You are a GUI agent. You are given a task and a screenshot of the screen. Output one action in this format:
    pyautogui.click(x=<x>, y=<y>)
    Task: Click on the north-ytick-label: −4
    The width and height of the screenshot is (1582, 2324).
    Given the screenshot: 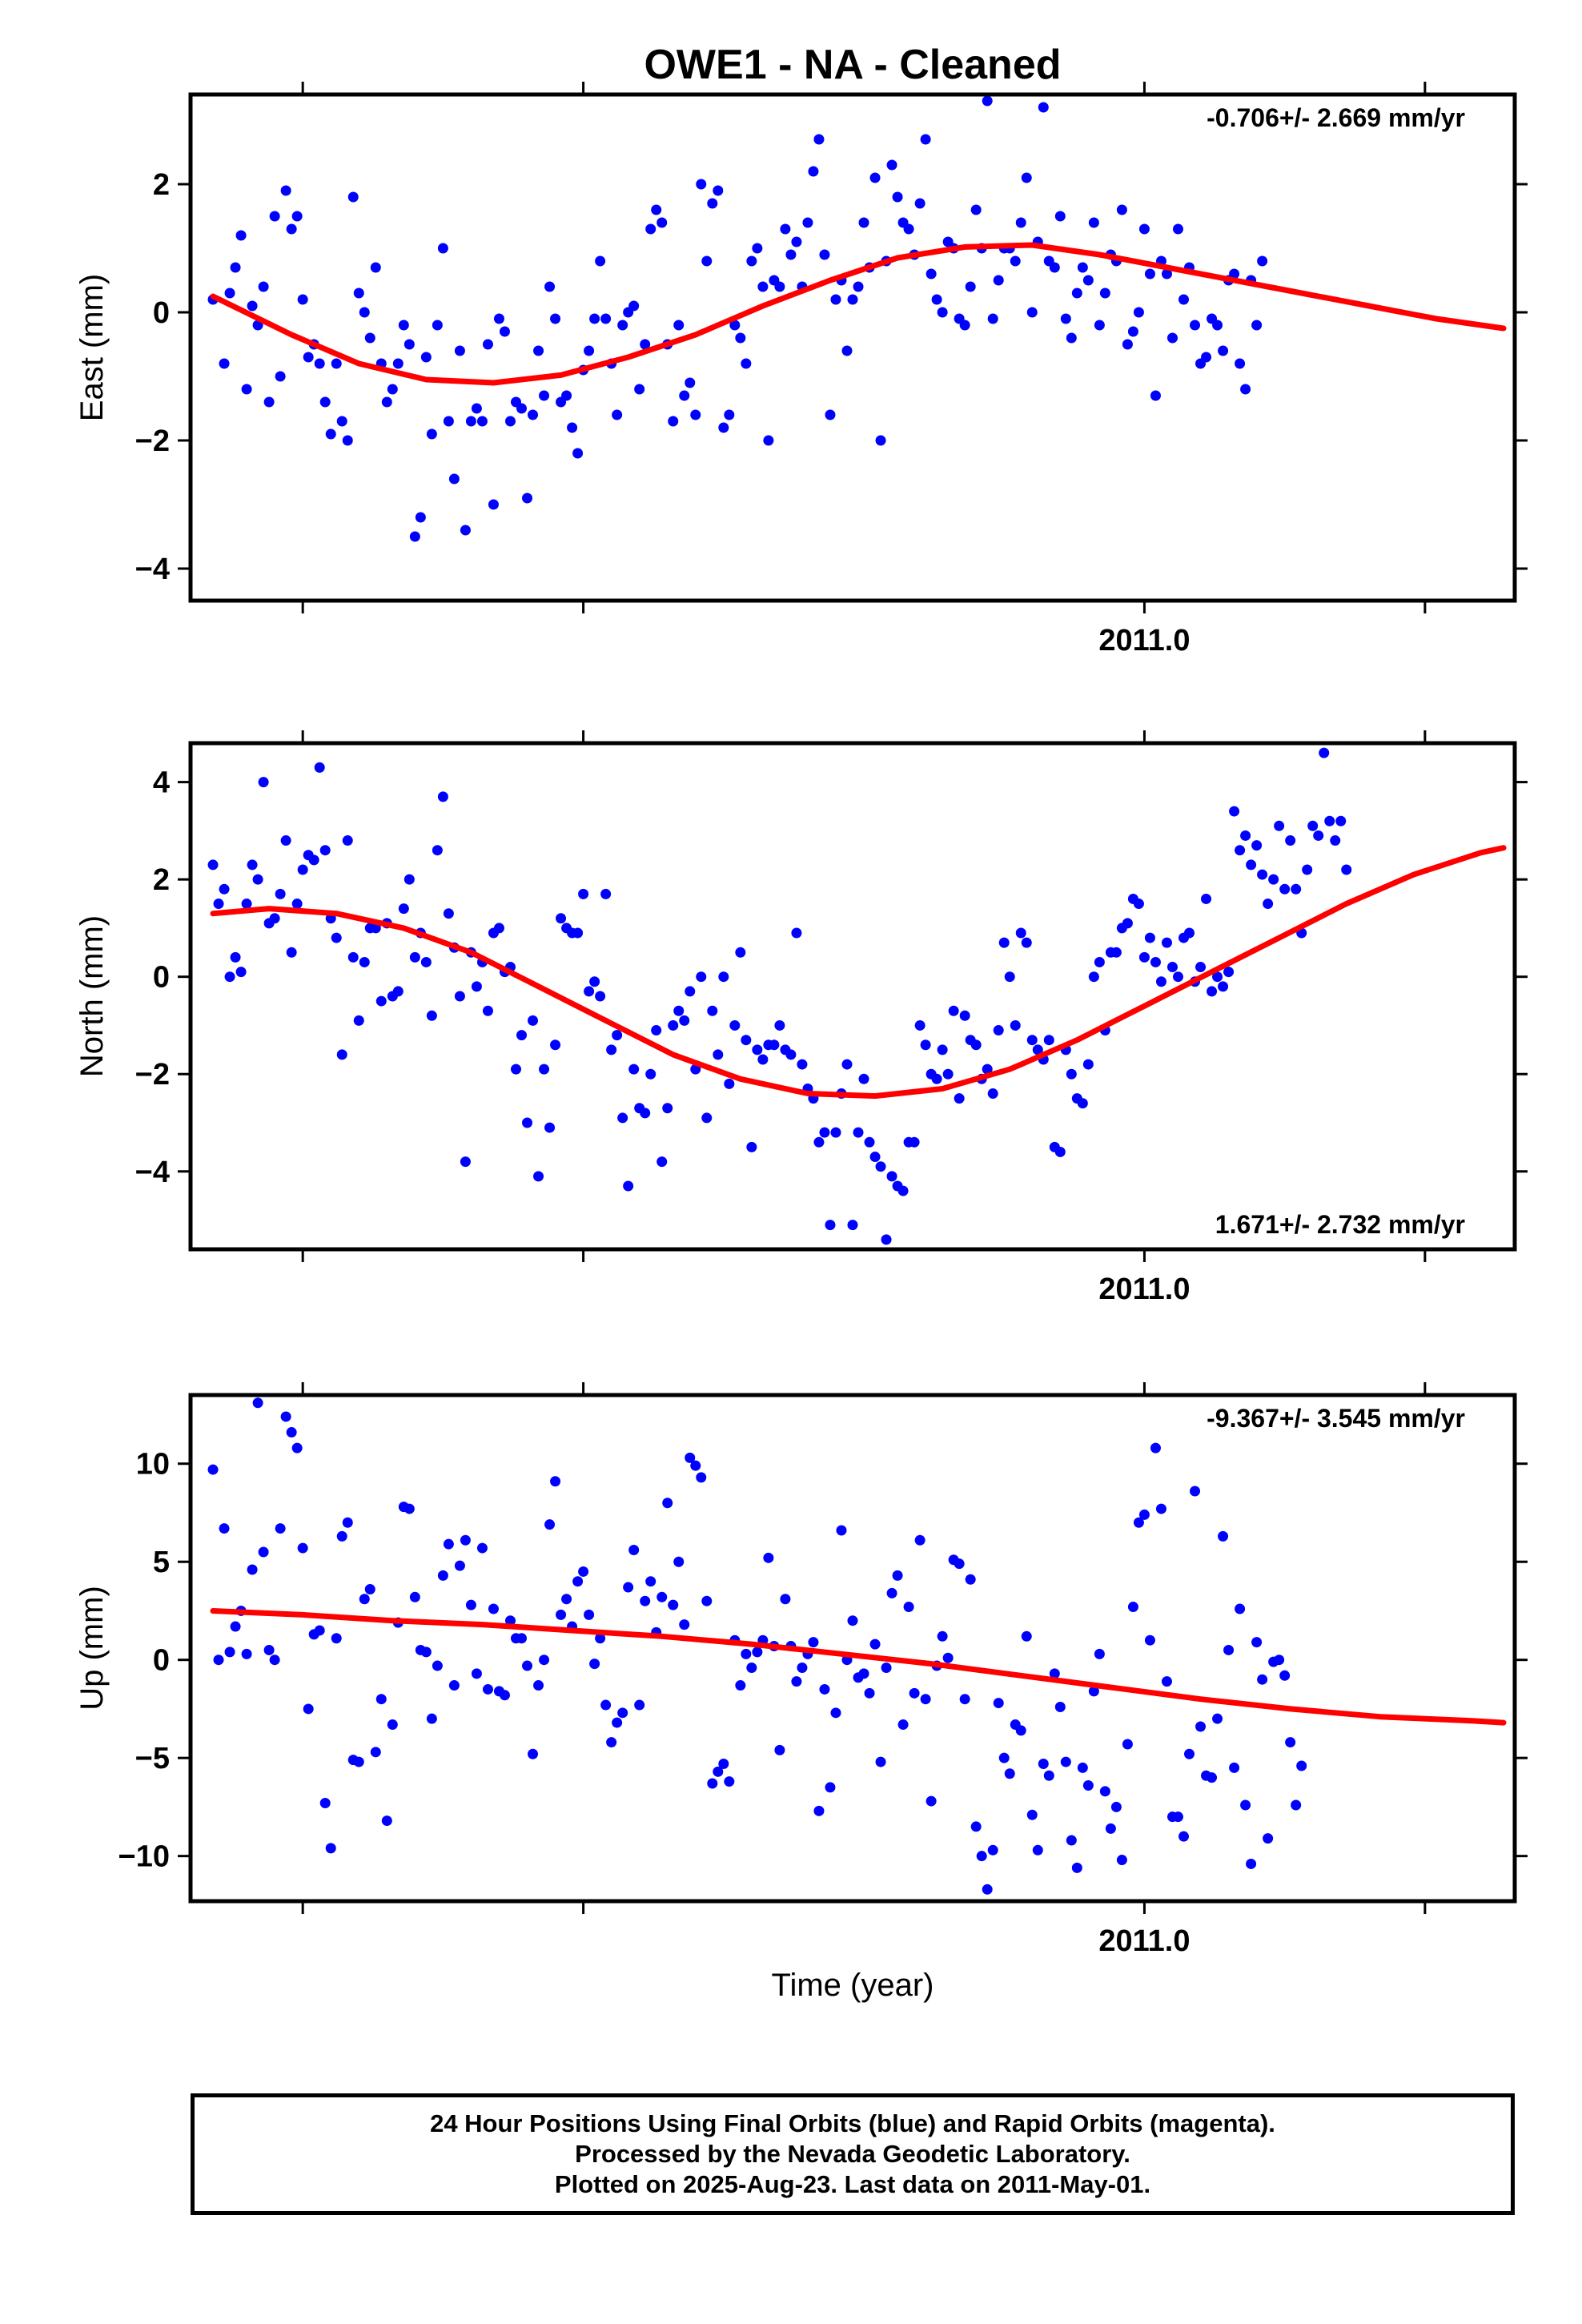 What is the action you would take?
    pyautogui.click(x=152, y=1173)
    